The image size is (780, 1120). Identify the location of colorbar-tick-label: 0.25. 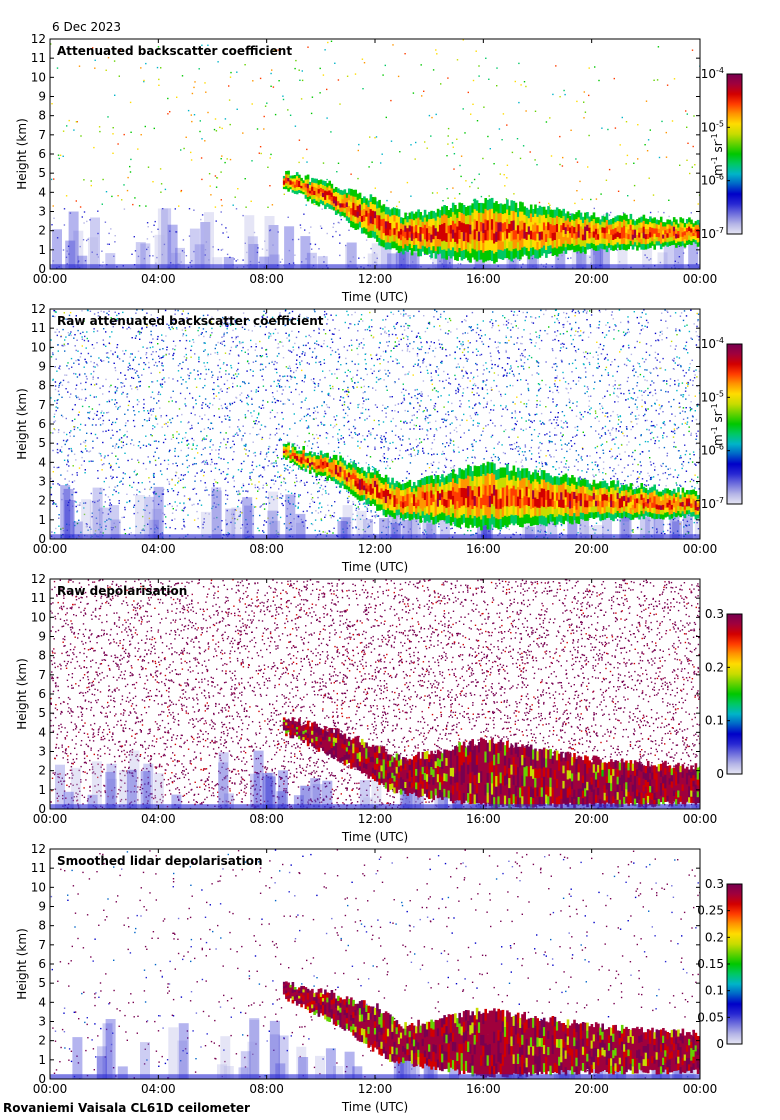
(710, 911).